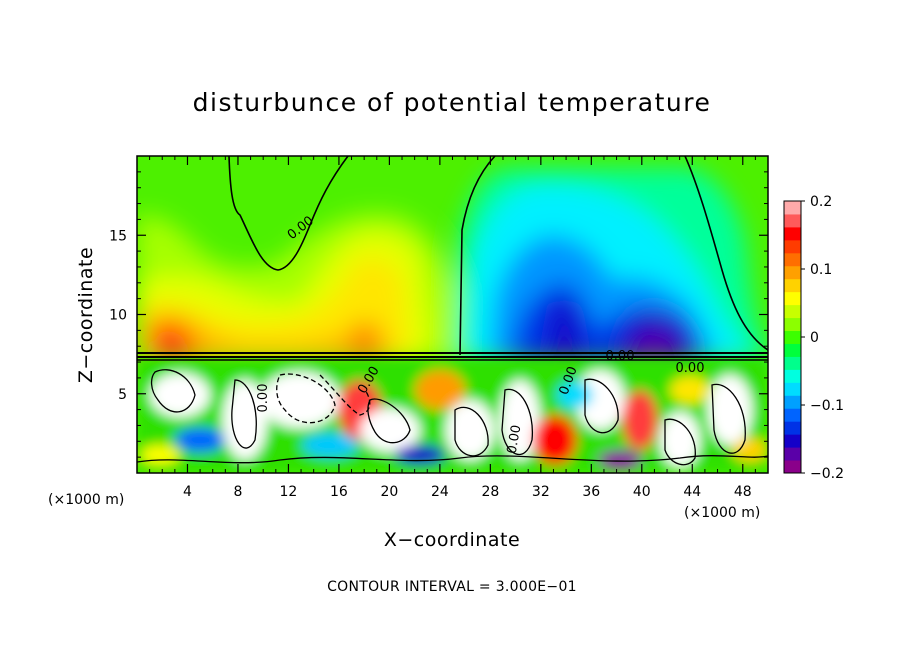  What do you see at coordinates (490, 492) in the screenshot?
I see `x-tick-label: 28` at bounding box center [490, 492].